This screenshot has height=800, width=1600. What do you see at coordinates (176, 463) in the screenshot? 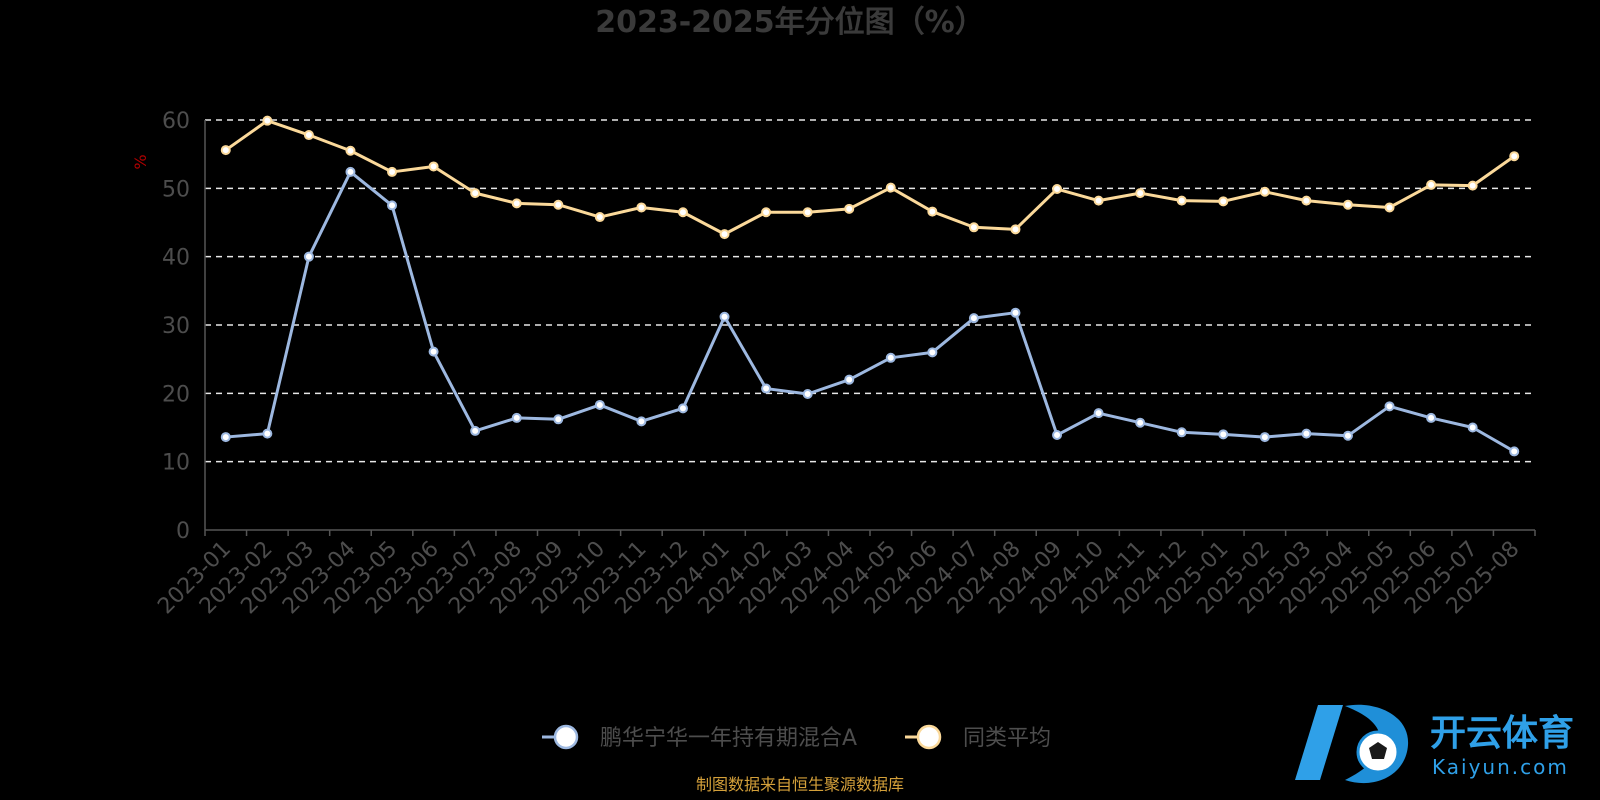
I see `y-tick-label: 10` at bounding box center [176, 463].